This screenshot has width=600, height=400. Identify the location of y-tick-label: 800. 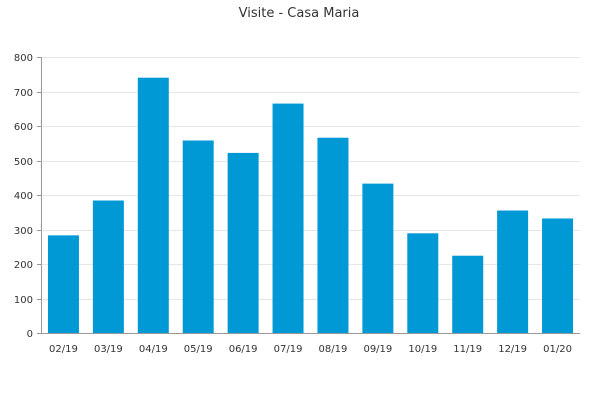
(23, 58).